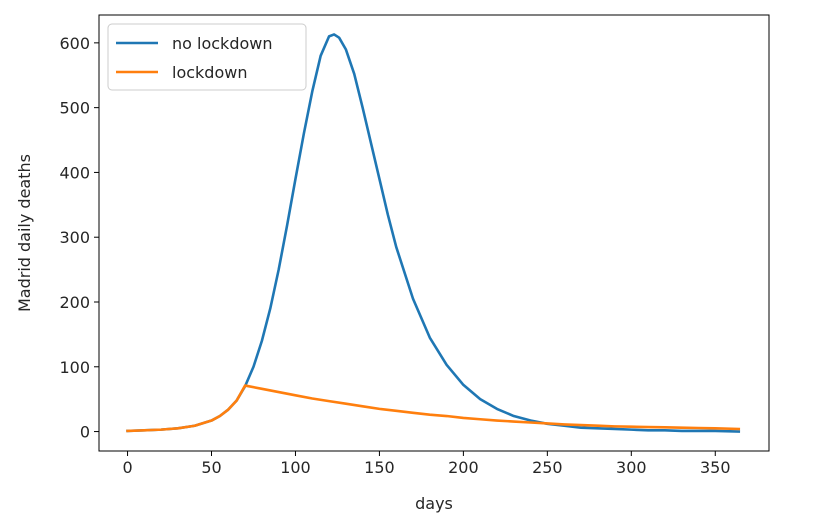  What do you see at coordinates (24, 233) in the screenshot?
I see `y-axis-title: Madrid daily deaths` at bounding box center [24, 233].